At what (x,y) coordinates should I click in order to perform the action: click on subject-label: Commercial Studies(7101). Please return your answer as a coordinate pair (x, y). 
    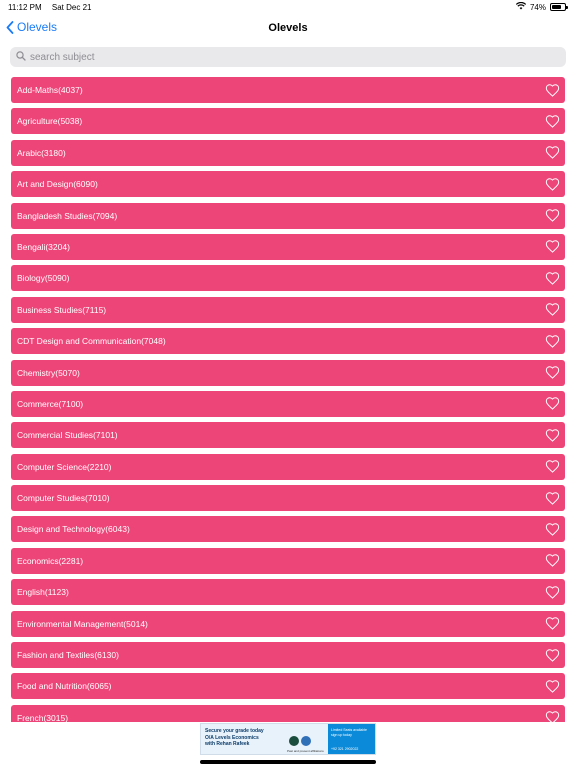
    Looking at the image, I should click on (67, 435).